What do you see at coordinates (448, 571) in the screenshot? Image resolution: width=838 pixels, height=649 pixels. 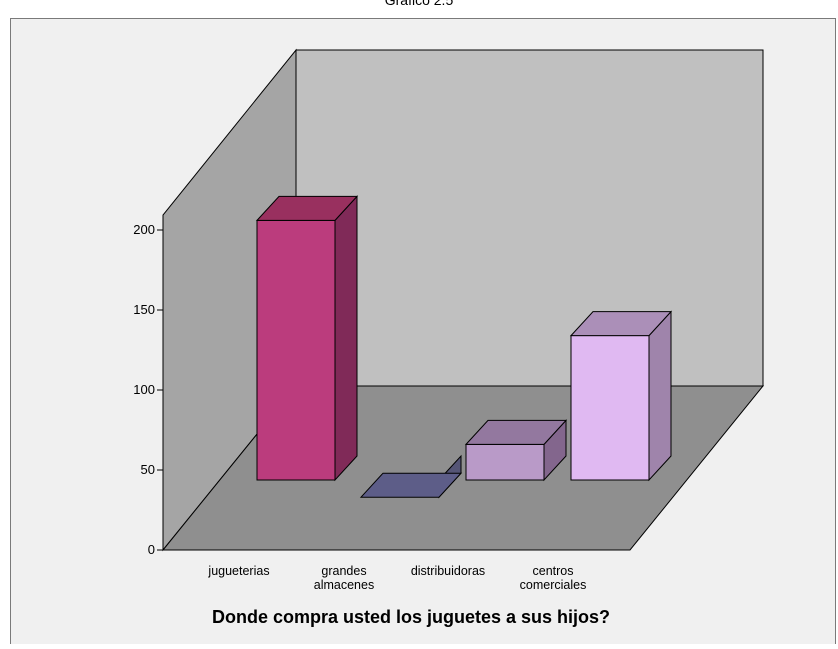 I see `x-tick-label: distribuidoras` at bounding box center [448, 571].